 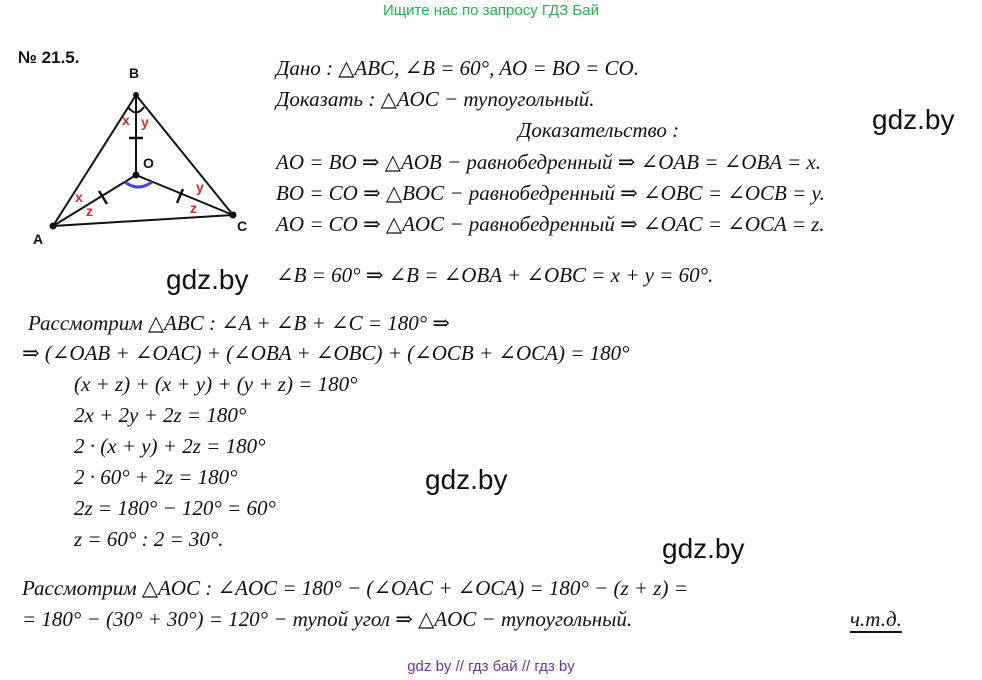 What do you see at coordinates (435, 99) in the screenshot?
I see `prove-line: Доказать : △AOC − тупоугольный.` at bounding box center [435, 99].